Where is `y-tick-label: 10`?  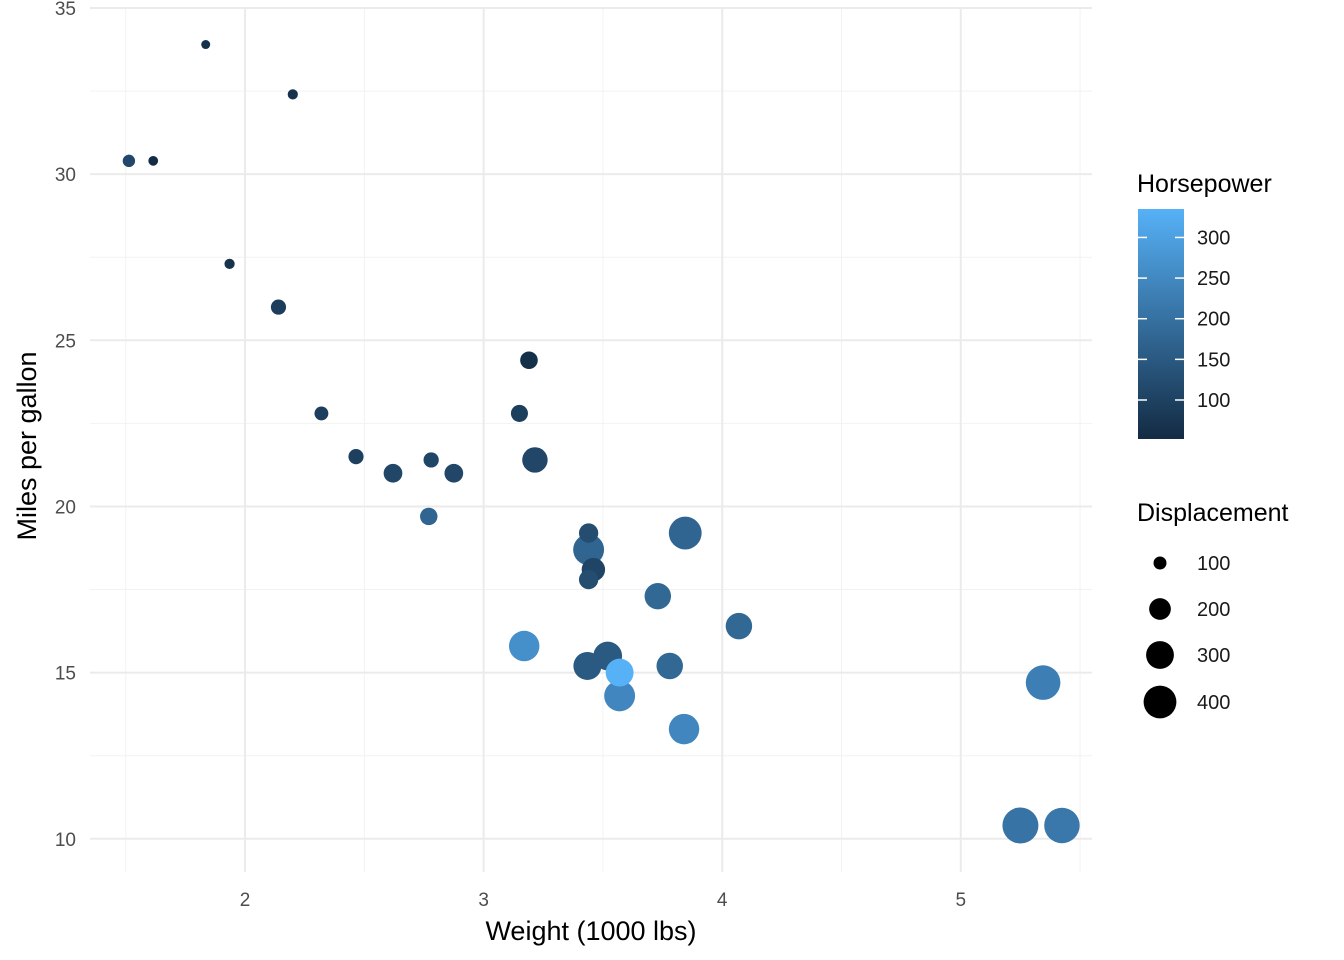 y-tick-label: 10 is located at coordinates (65, 840).